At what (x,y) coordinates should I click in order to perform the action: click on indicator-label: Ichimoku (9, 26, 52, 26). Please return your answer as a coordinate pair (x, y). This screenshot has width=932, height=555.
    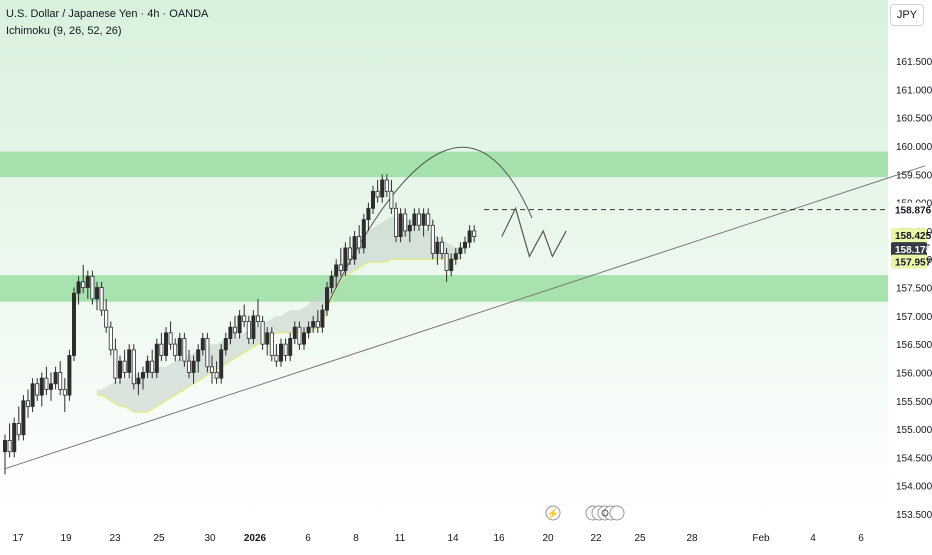
    Looking at the image, I should click on (64, 31).